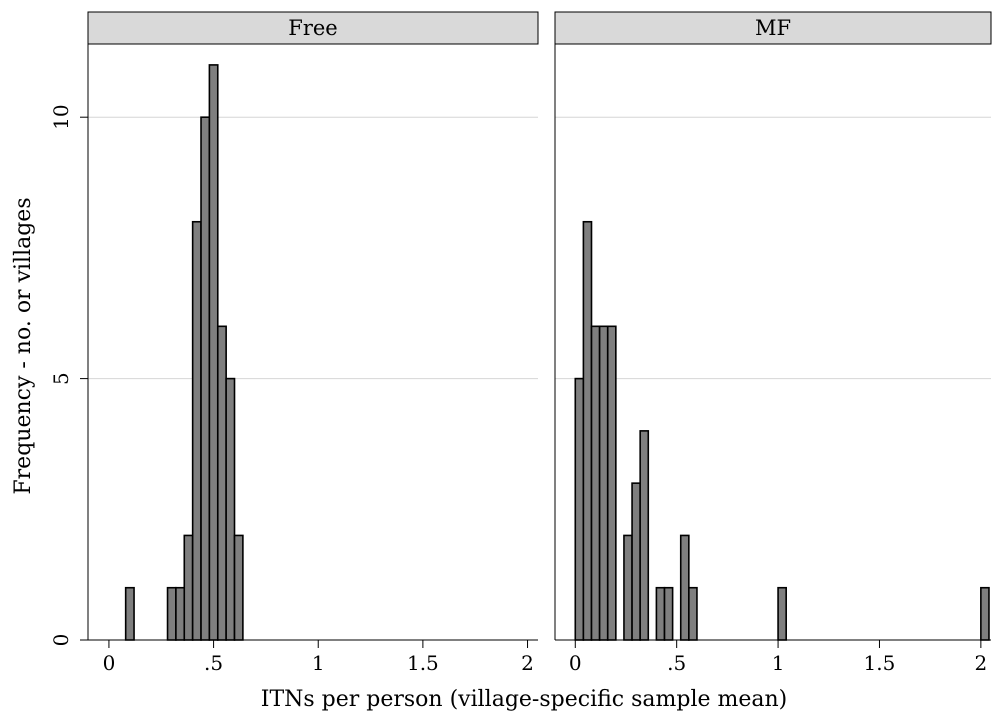  Describe the element at coordinates (23, 345) in the screenshot. I see `y-axis-label: Frequency - no. or villages` at that location.